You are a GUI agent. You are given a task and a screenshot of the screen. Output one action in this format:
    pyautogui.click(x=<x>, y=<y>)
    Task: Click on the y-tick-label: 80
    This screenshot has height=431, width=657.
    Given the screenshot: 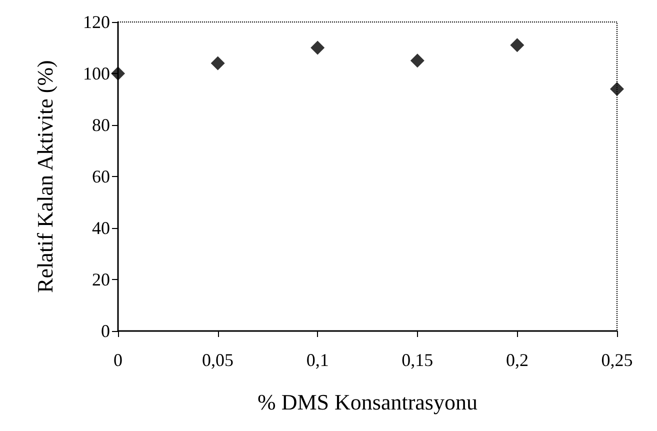 What is the action you would take?
    pyautogui.click(x=101, y=125)
    